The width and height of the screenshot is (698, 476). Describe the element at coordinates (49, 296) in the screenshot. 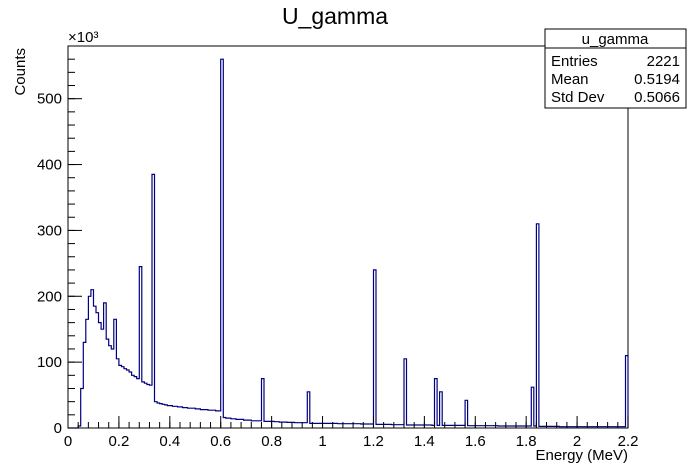

I see `y-tick-label: 200` at that location.